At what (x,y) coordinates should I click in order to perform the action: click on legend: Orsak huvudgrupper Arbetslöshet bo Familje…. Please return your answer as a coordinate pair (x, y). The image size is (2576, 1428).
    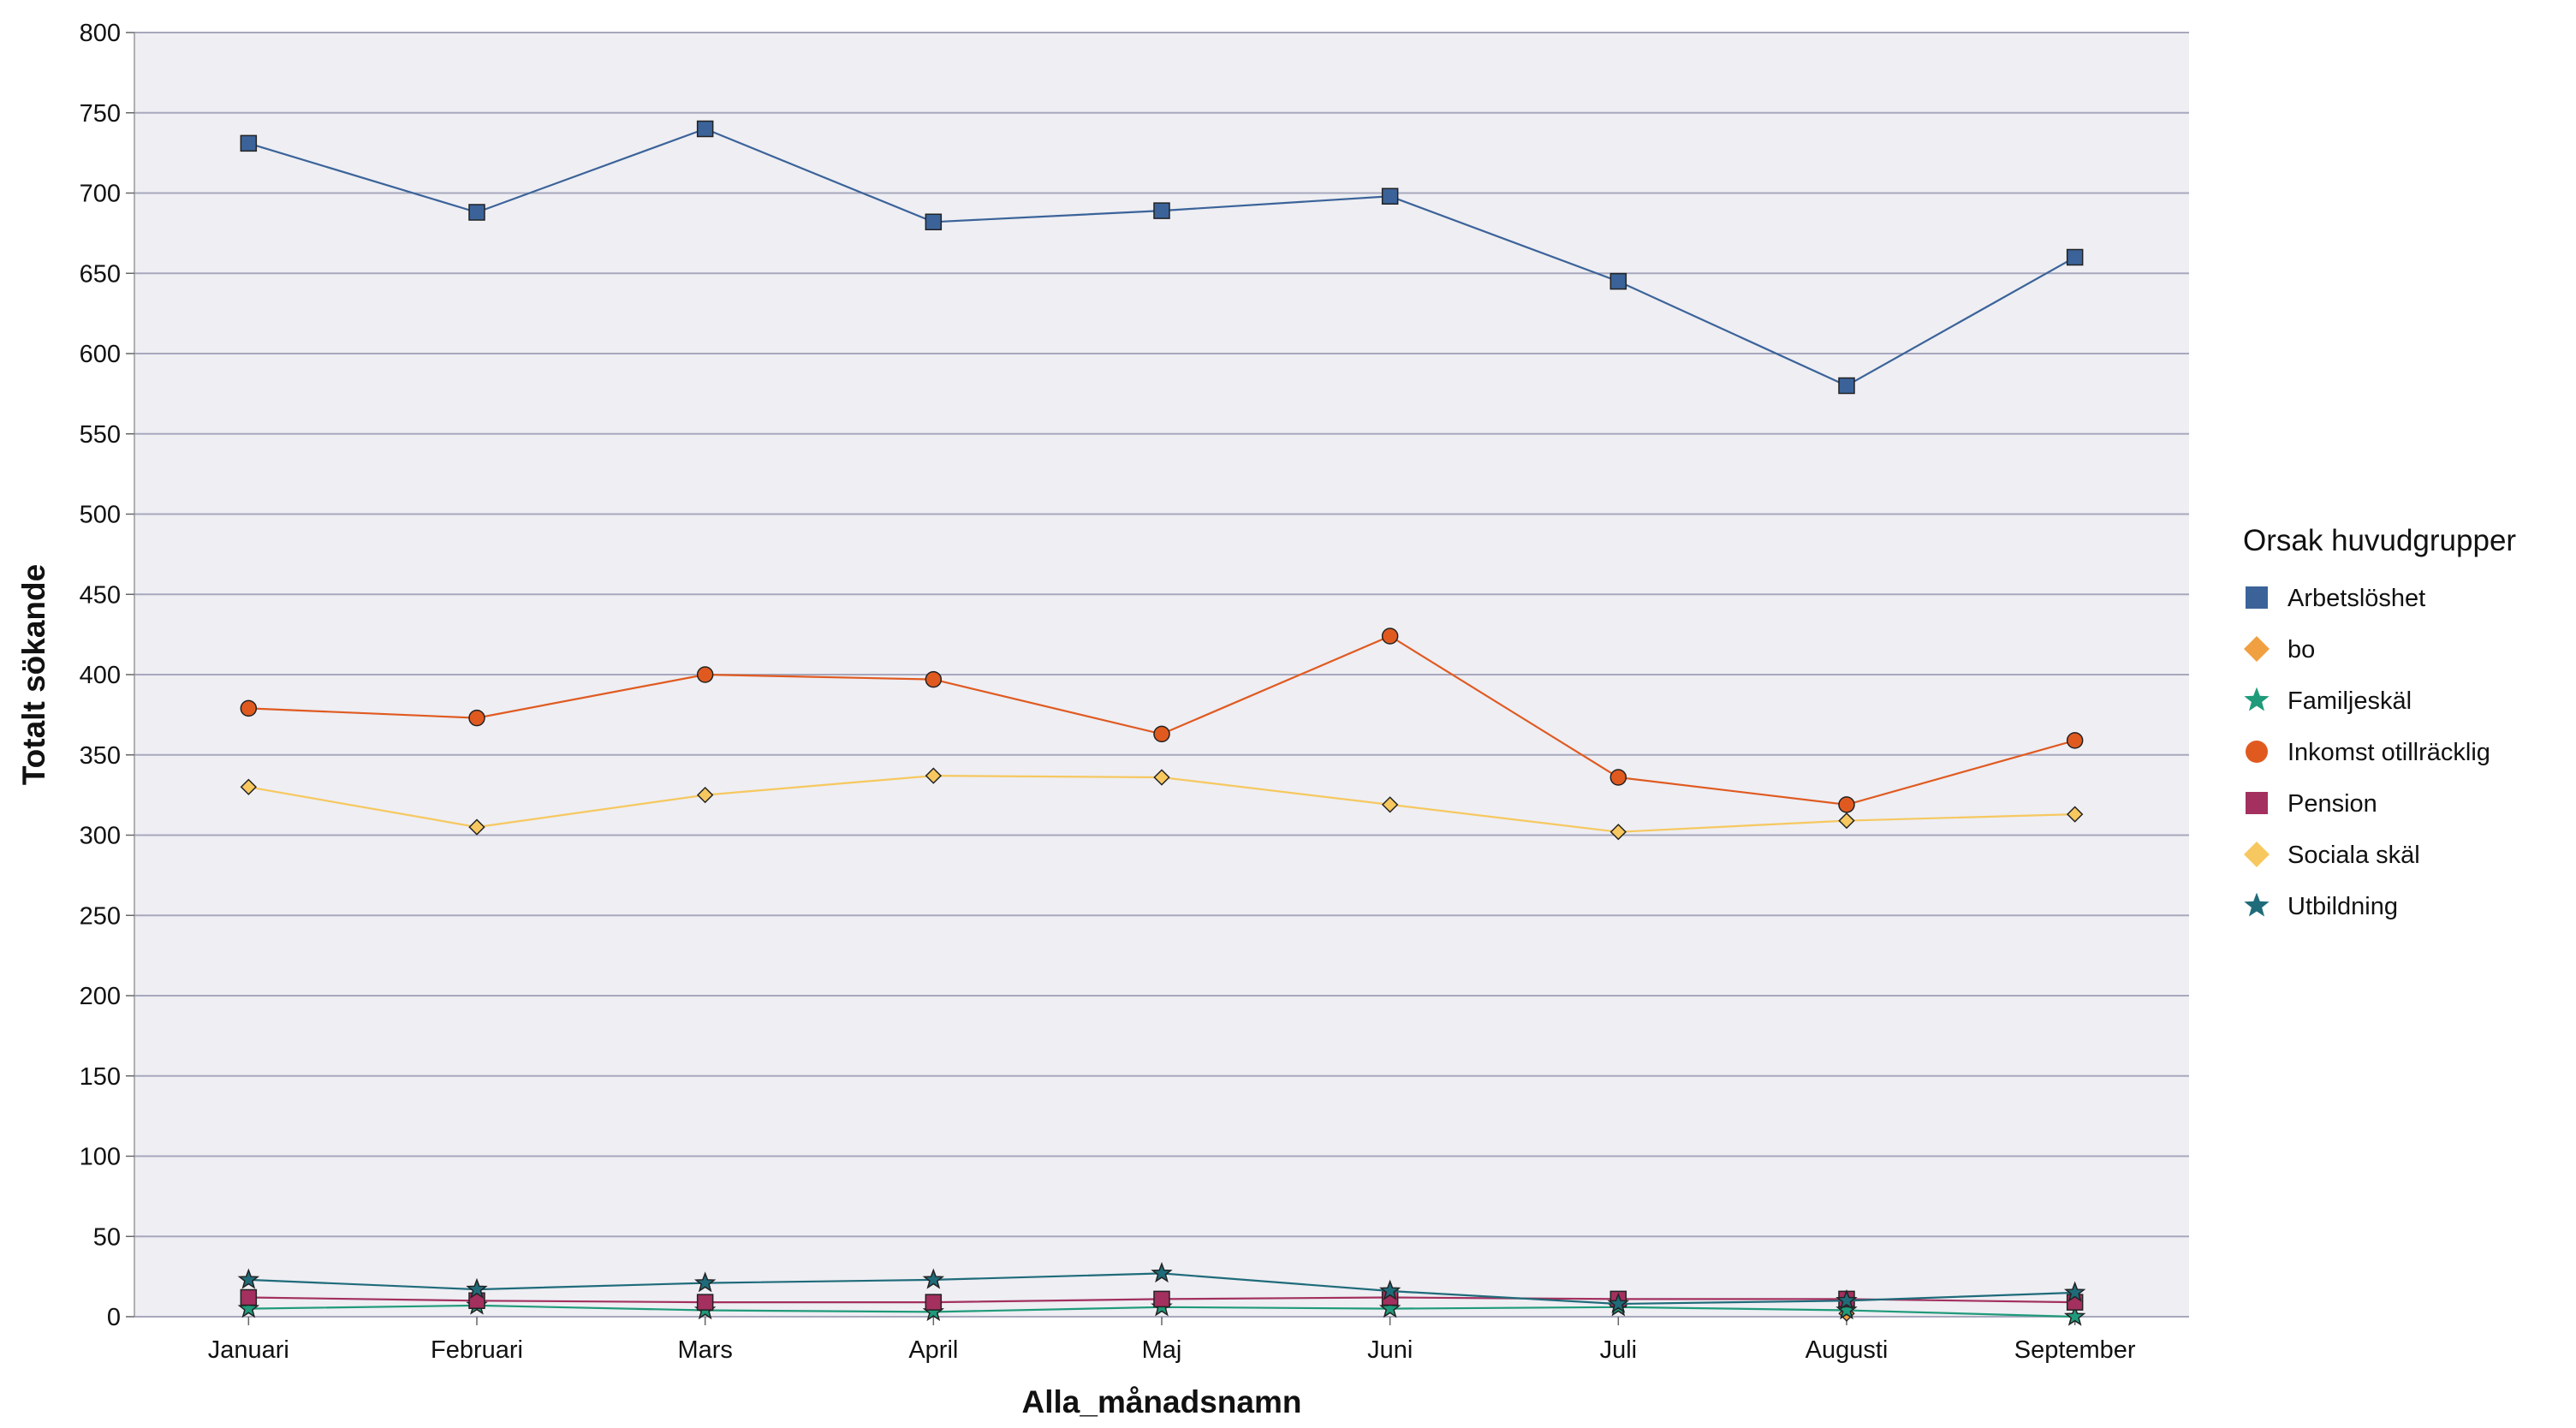
    Looking at the image, I should click on (2379, 722).